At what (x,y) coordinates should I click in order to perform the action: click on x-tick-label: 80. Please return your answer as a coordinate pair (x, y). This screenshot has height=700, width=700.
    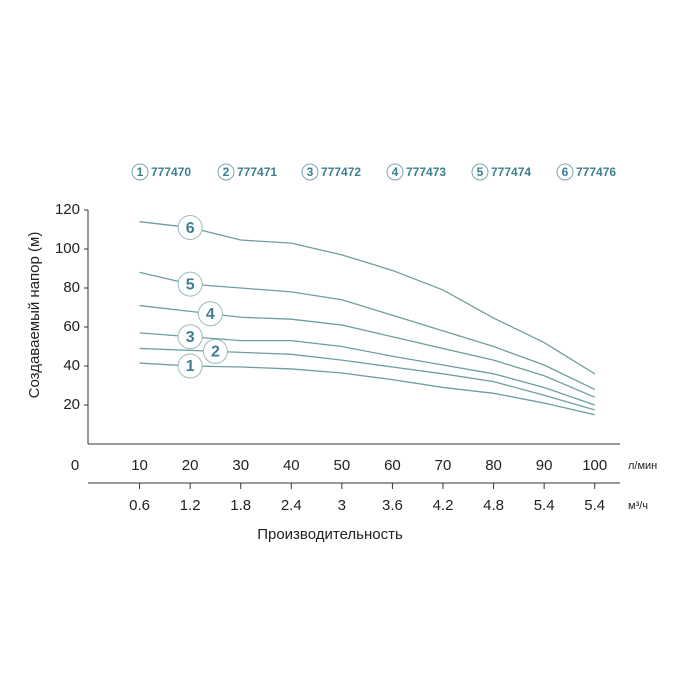
    Looking at the image, I should click on (493, 465).